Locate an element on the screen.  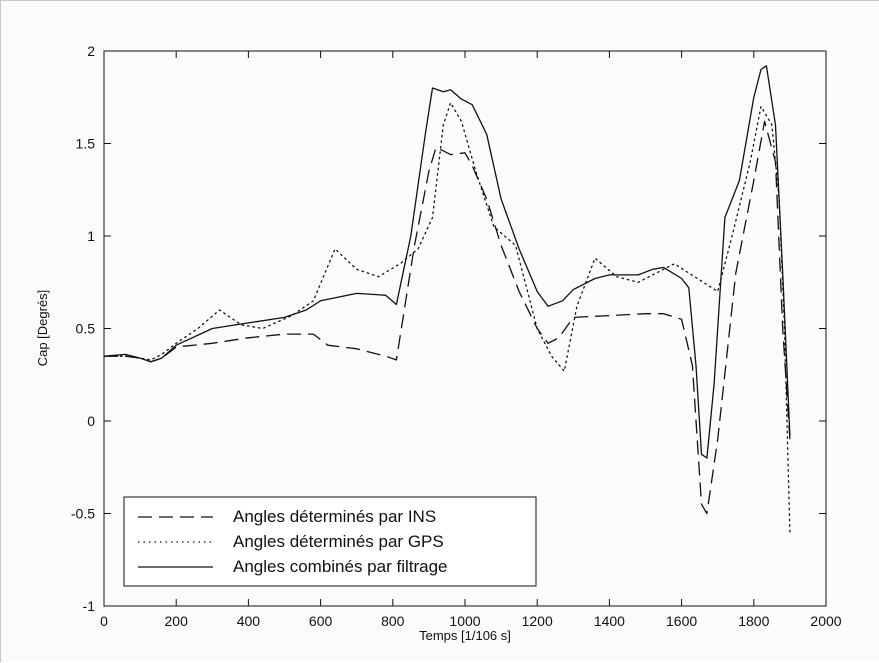
legend-label: Angles déterminés par INS is located at coordinates (334, 516).